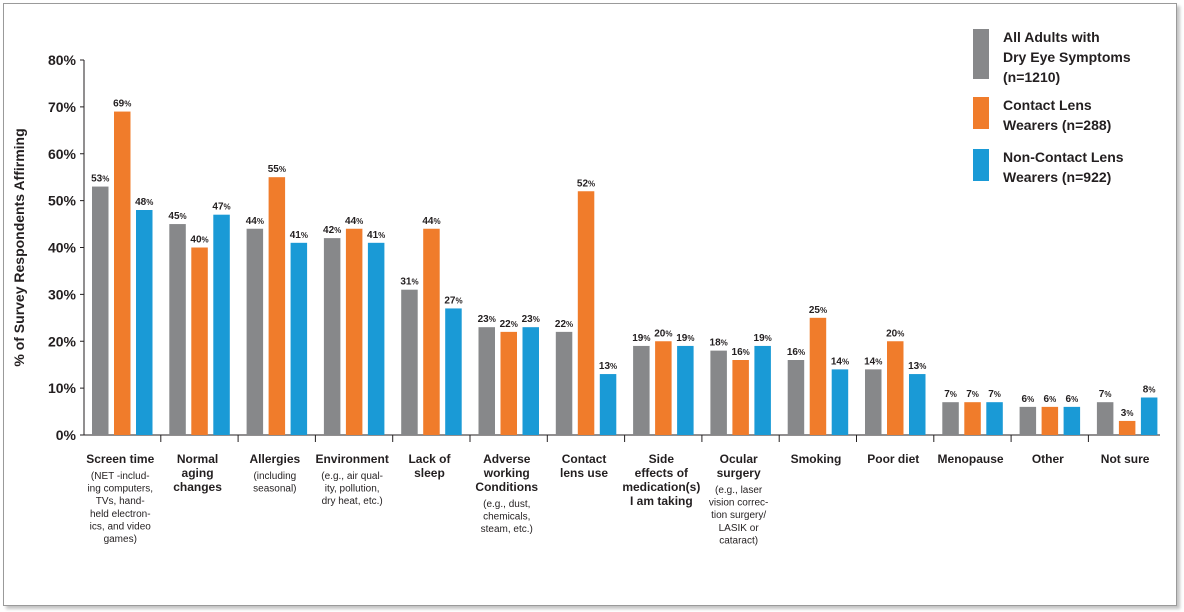  What do you see at coordinates (62, 201) in the screenshot?
I see `y-tick-label: 50%` at bounding box center [62, 201].